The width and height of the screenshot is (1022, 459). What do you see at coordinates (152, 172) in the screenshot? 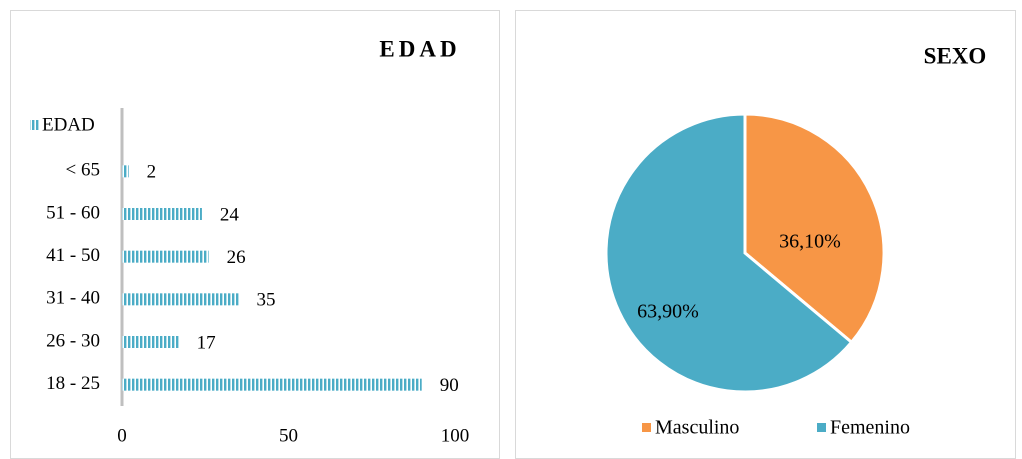
I see `value-label: 2` at bounding box center [152, 172].